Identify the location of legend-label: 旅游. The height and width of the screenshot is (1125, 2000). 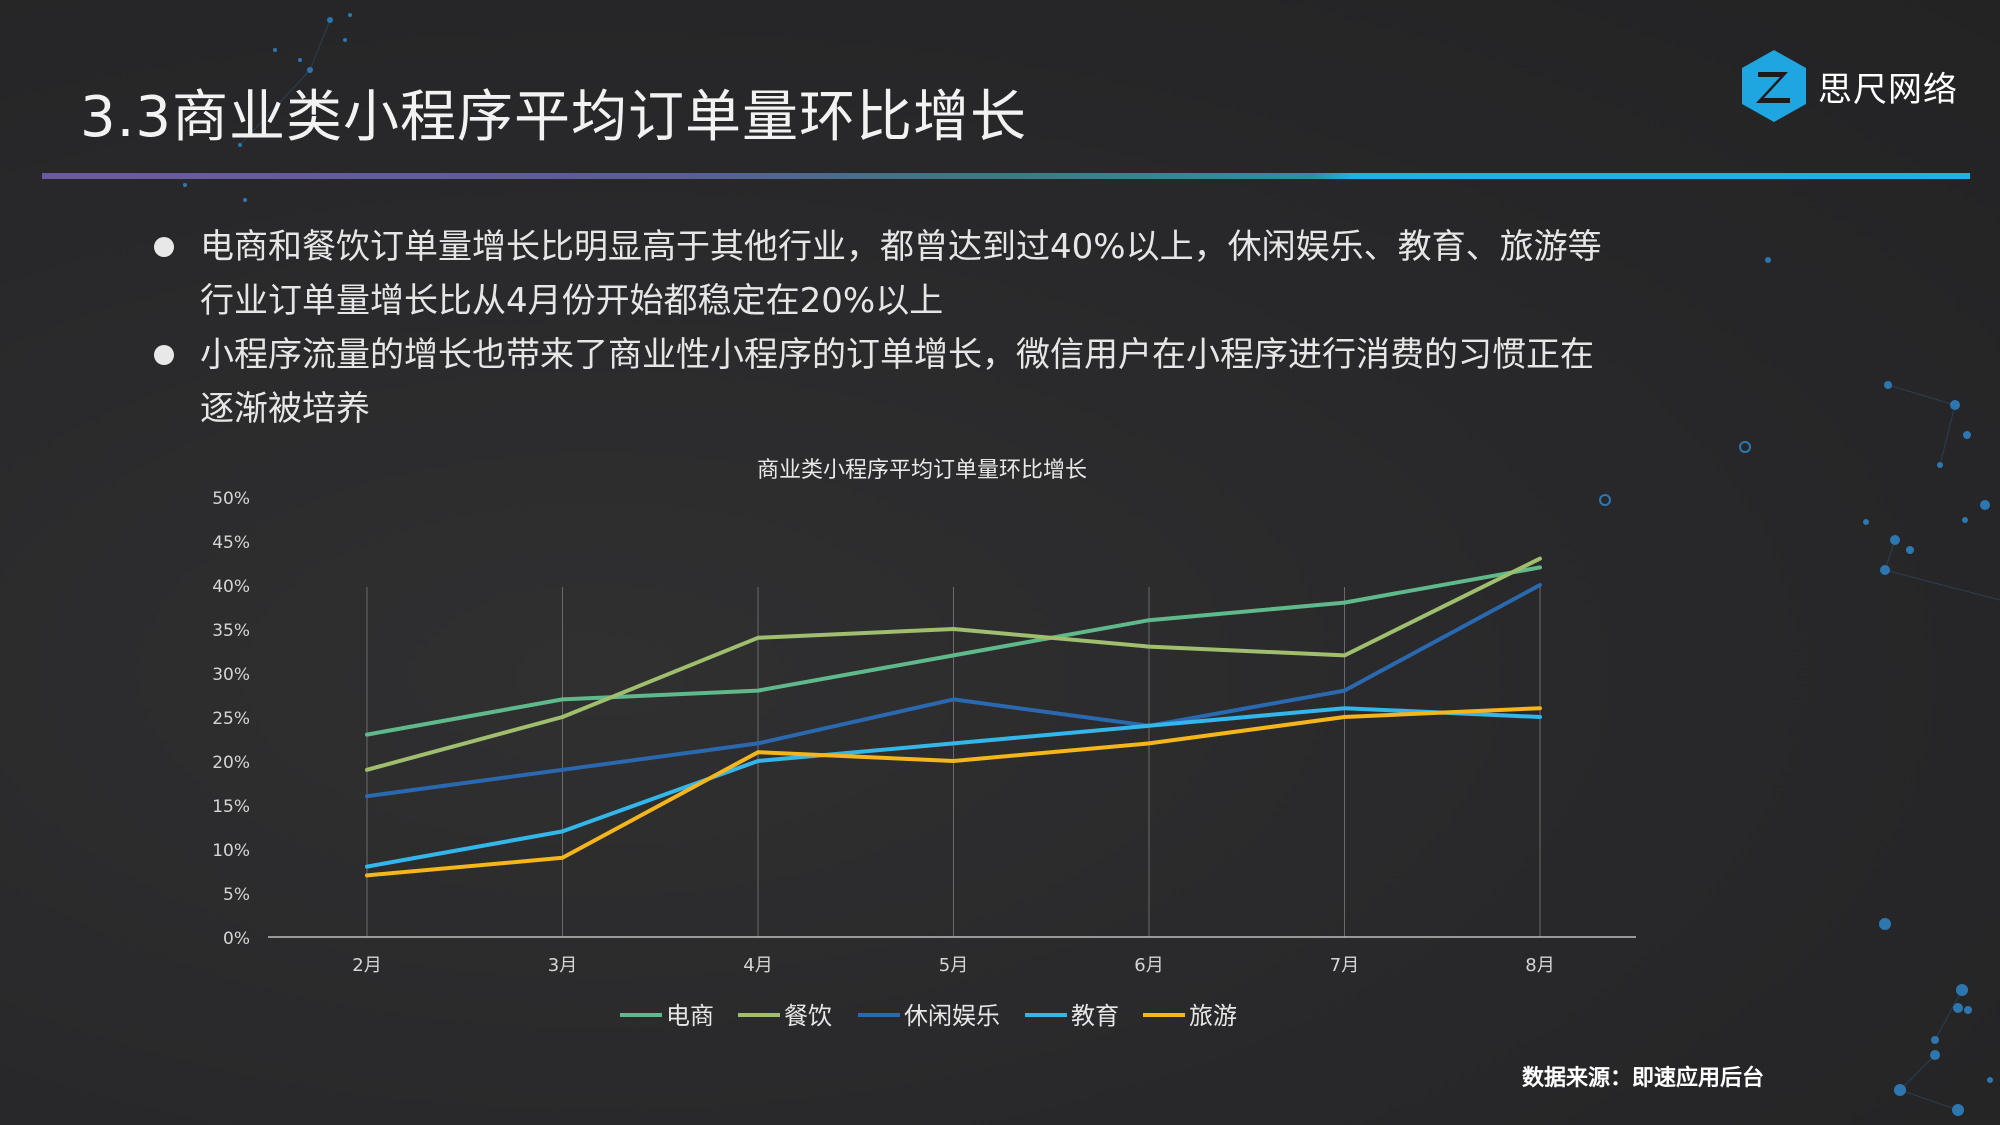
(1213, 1016).